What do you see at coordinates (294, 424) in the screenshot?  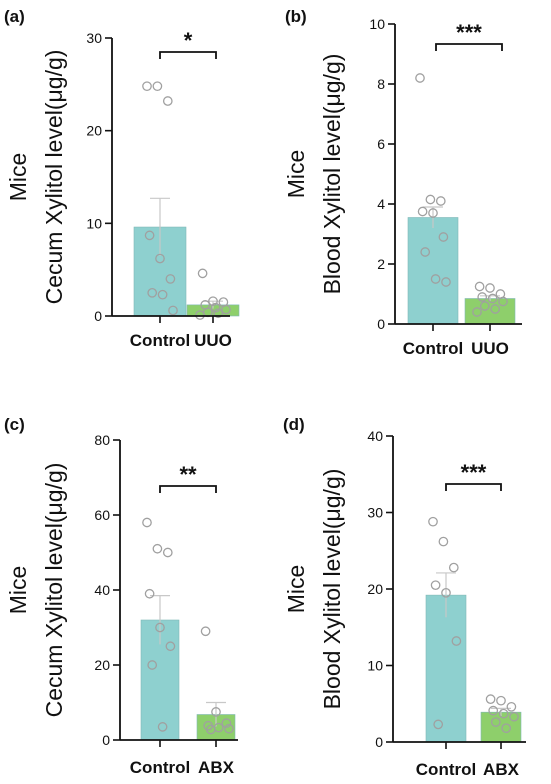 I see `panel-label: (d)` at bounding box center [294, 424].